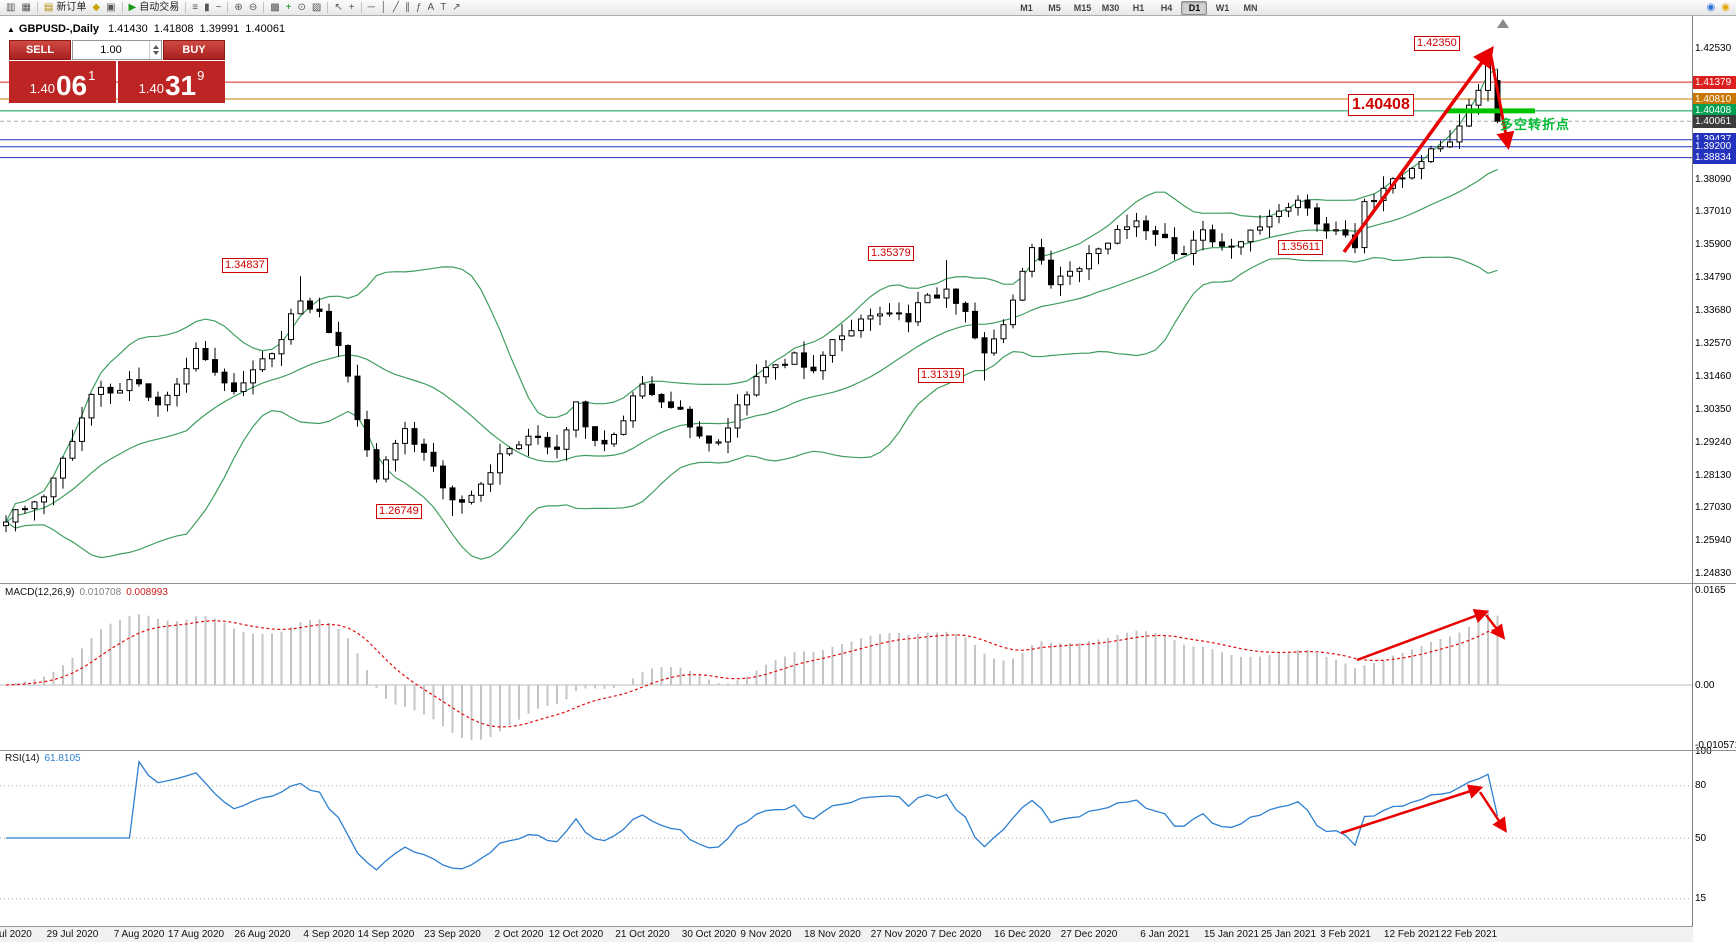 Image resolution: width=1736 pixels, height=942 pixels. Describe the element at coordinates (301, 7) in the screenshot. I see `periods-icon: ⊙` at that location.